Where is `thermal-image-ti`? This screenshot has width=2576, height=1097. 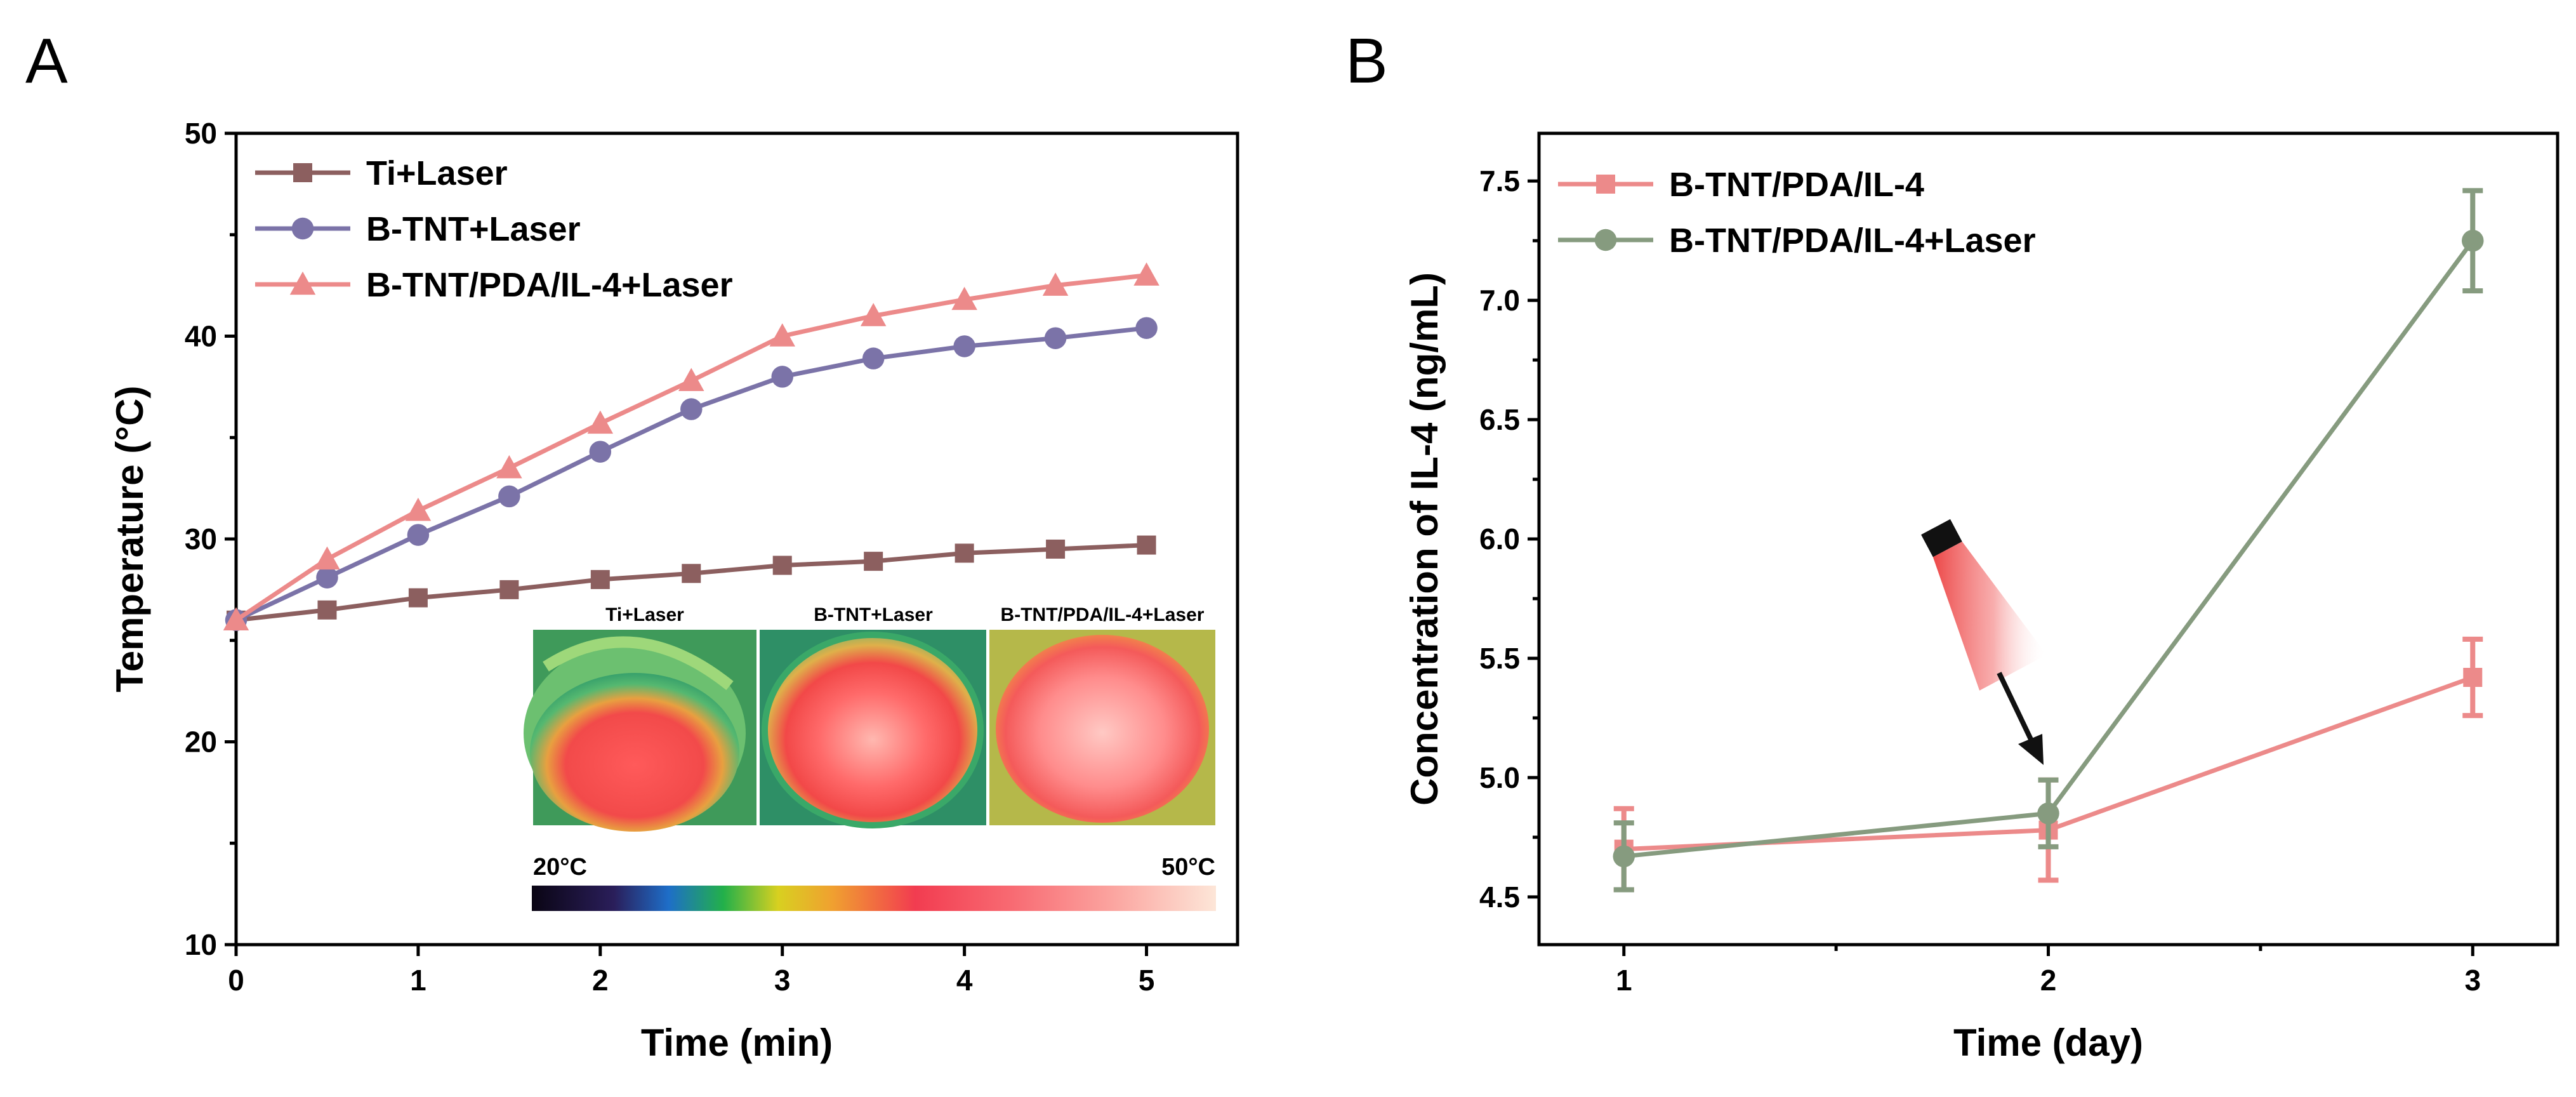 thermal-image-ti is located at coordinates (640, 731).